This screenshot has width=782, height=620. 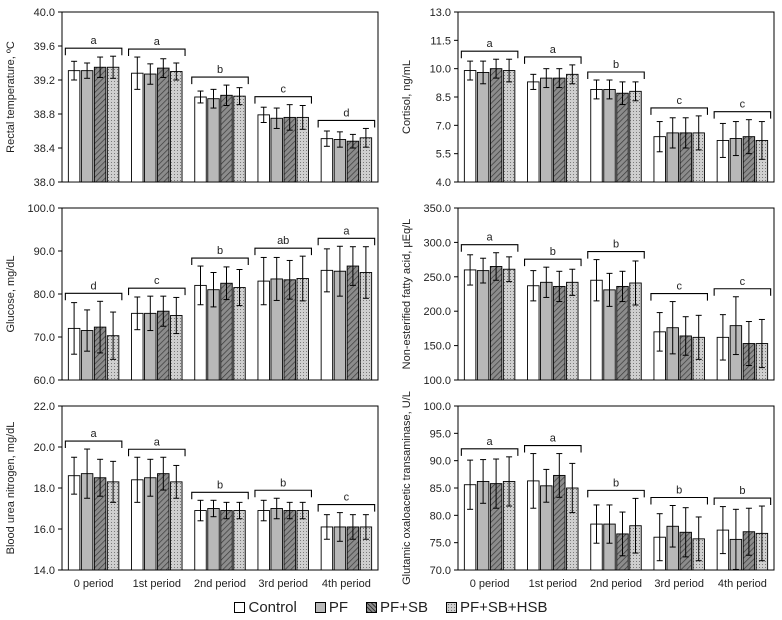 I want to click on x-tick-label: 4th period, so click(x=346, y=584).